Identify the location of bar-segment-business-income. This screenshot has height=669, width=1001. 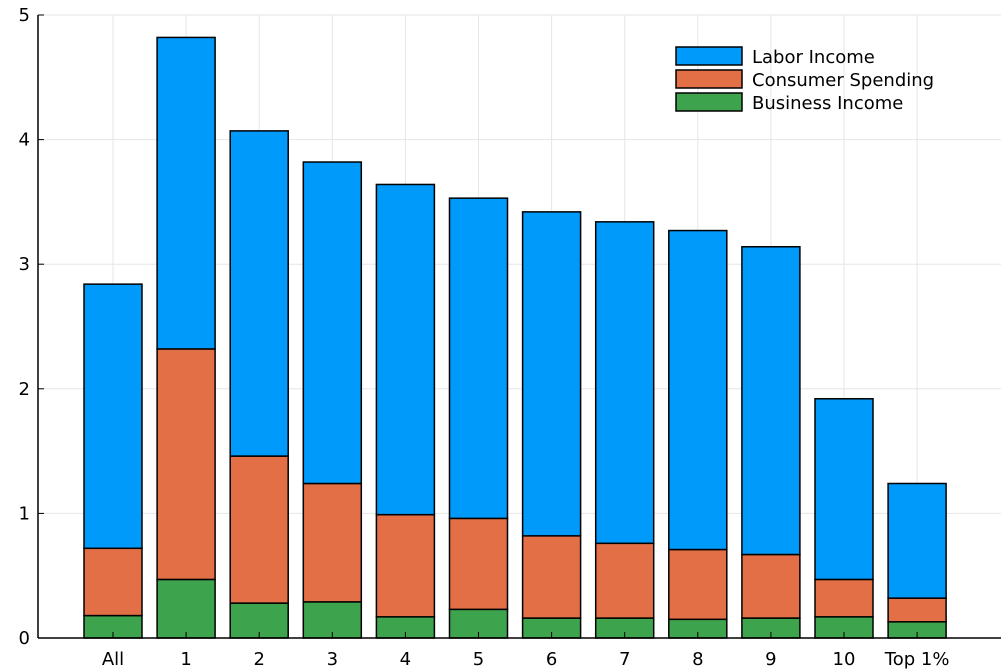
(186, 608).